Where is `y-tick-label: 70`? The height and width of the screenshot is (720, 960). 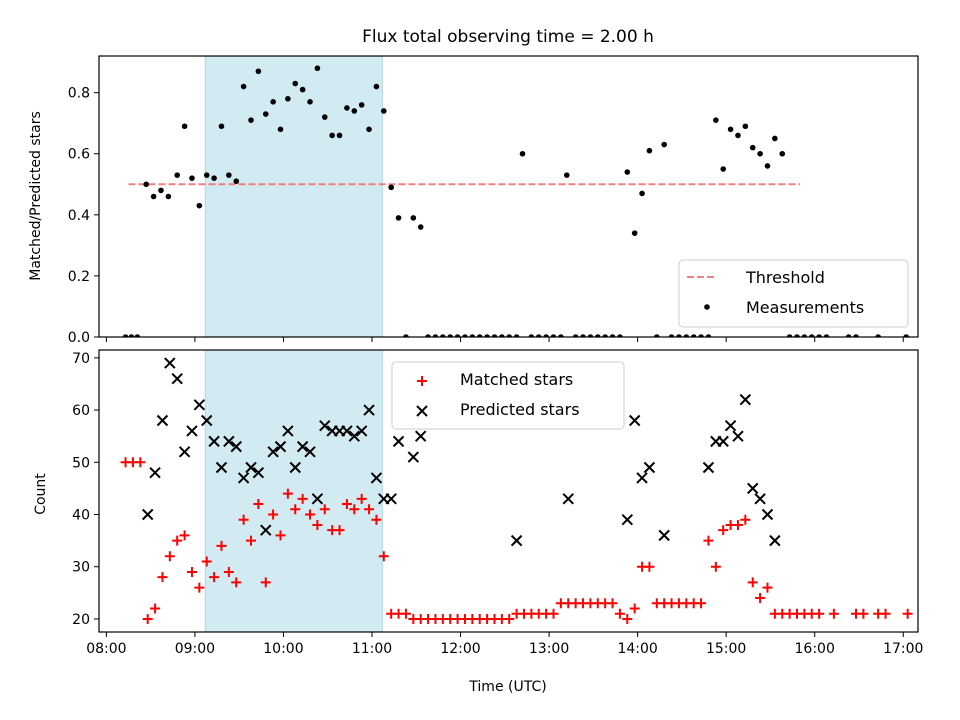
y-tick-label: 70 is located at coordinates (81, 359).